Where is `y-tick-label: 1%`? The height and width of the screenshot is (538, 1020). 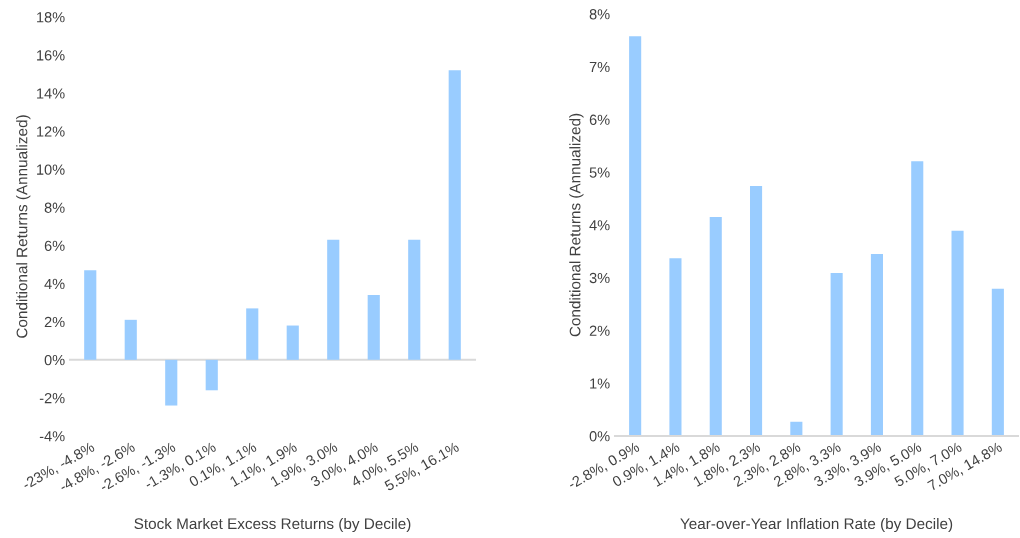 y-tick-label: 1% is located at coordinates (600, 383).